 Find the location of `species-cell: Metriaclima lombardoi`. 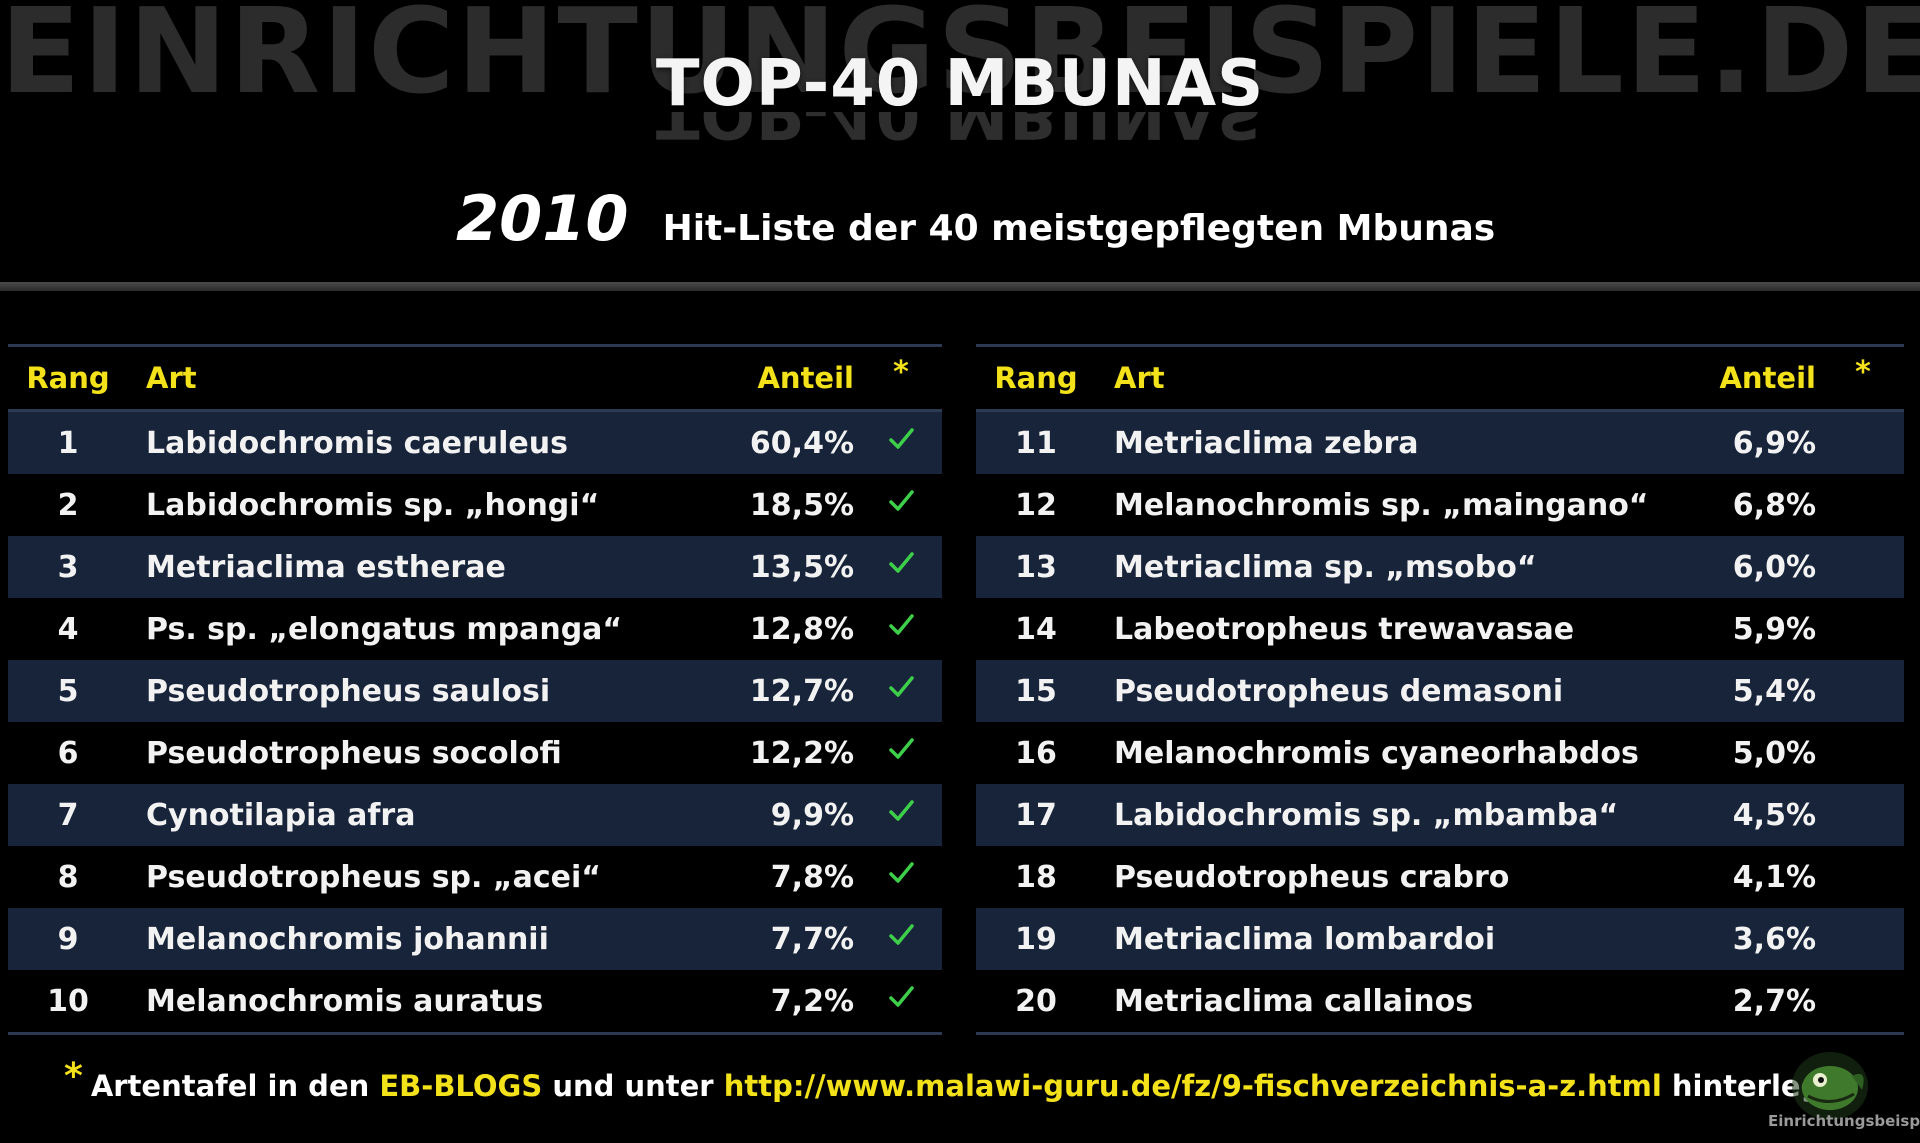

species-cell: Metriaclima lombardoi is located at coordinates (1305, 939).